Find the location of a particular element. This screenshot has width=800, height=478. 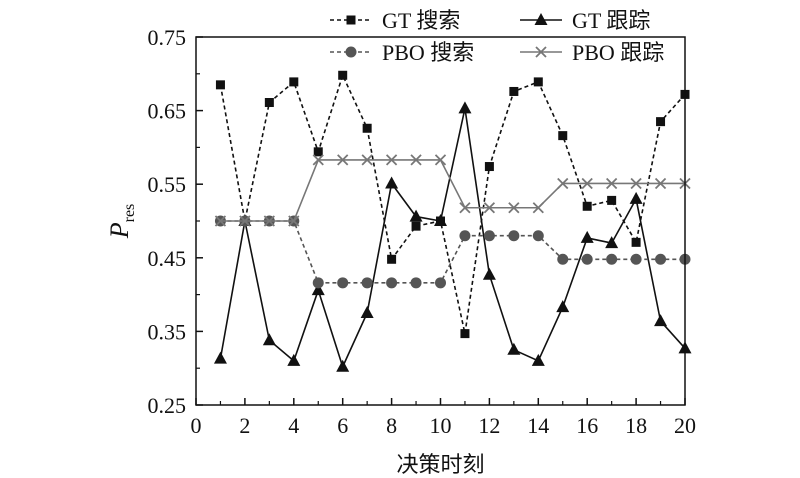

y-axis-title: Pres is located at coordinates (121, 222).